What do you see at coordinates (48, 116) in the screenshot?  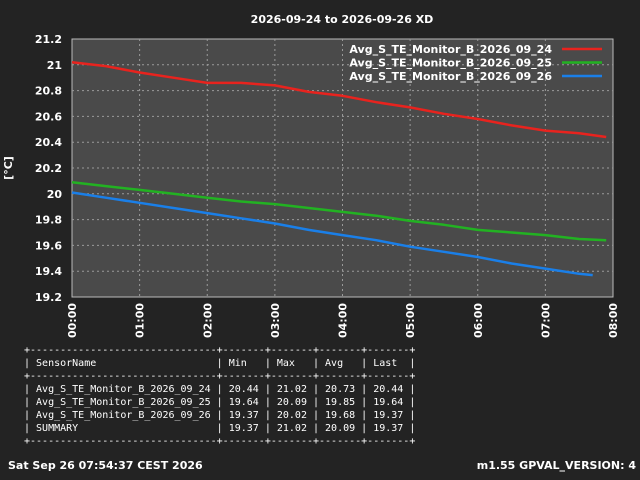 I see `y-tick-label: 20.6` at bounding box center [48, 116].